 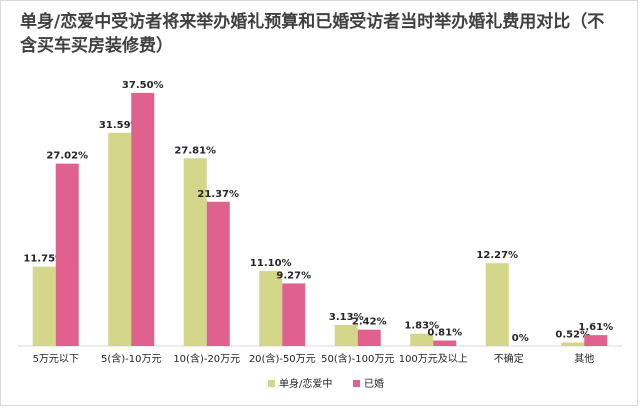 I want to click on category-label-4: 50(含)-100万元, so click(x=357, y=358).